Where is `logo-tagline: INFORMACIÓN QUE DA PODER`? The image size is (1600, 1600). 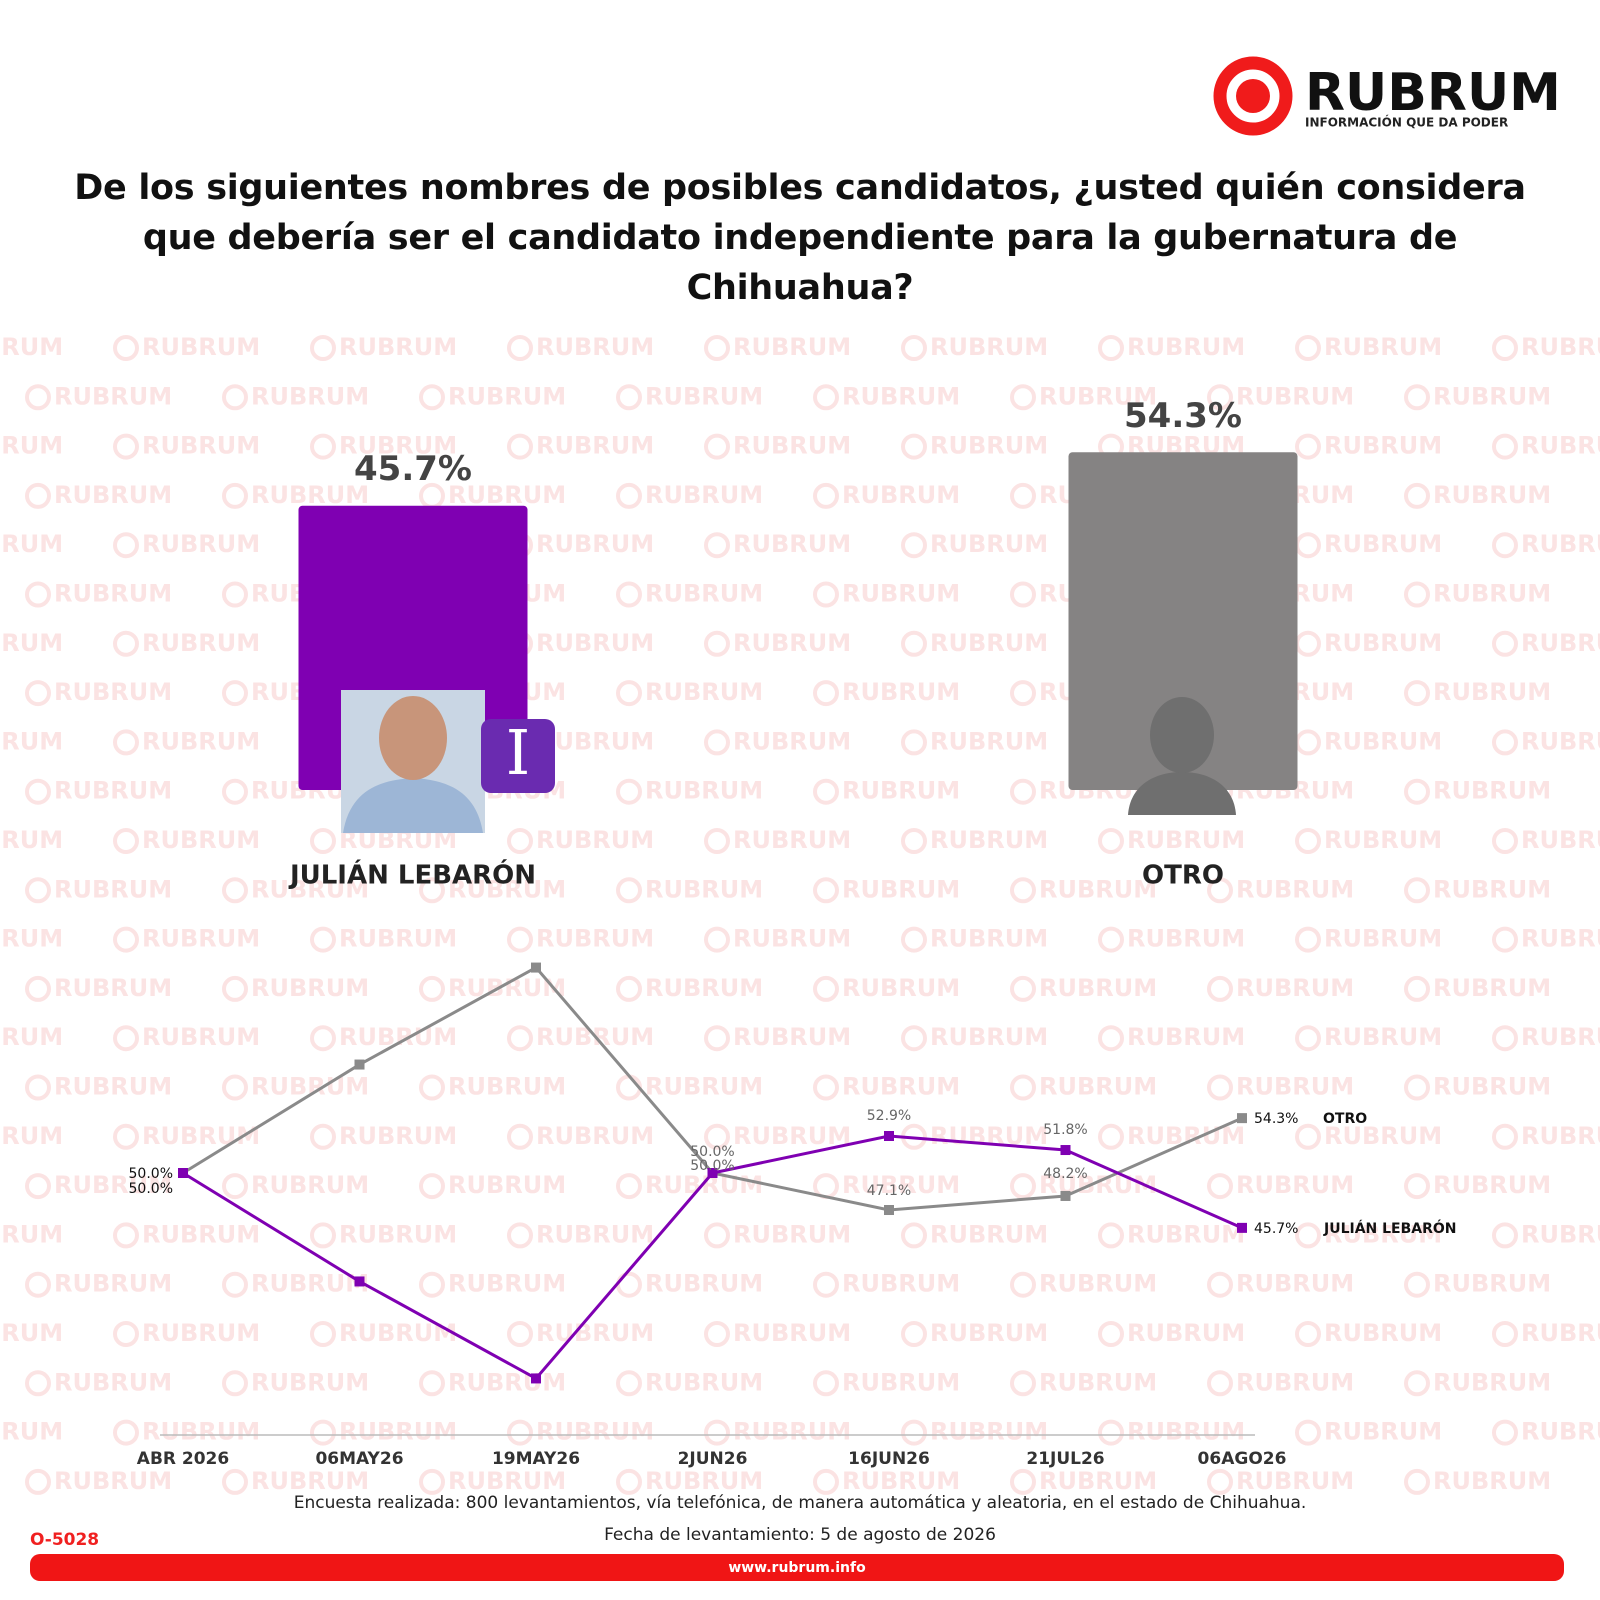
logo-tagline: INFORMACIÓN QUE DA PODER is located at coordinates (1406, 122).